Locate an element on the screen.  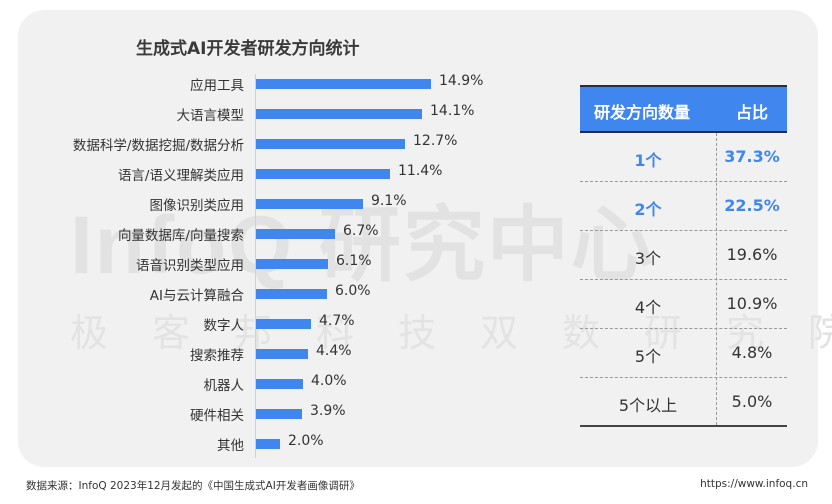
share-cell: 4.8% is located at coordinates (752, 352).